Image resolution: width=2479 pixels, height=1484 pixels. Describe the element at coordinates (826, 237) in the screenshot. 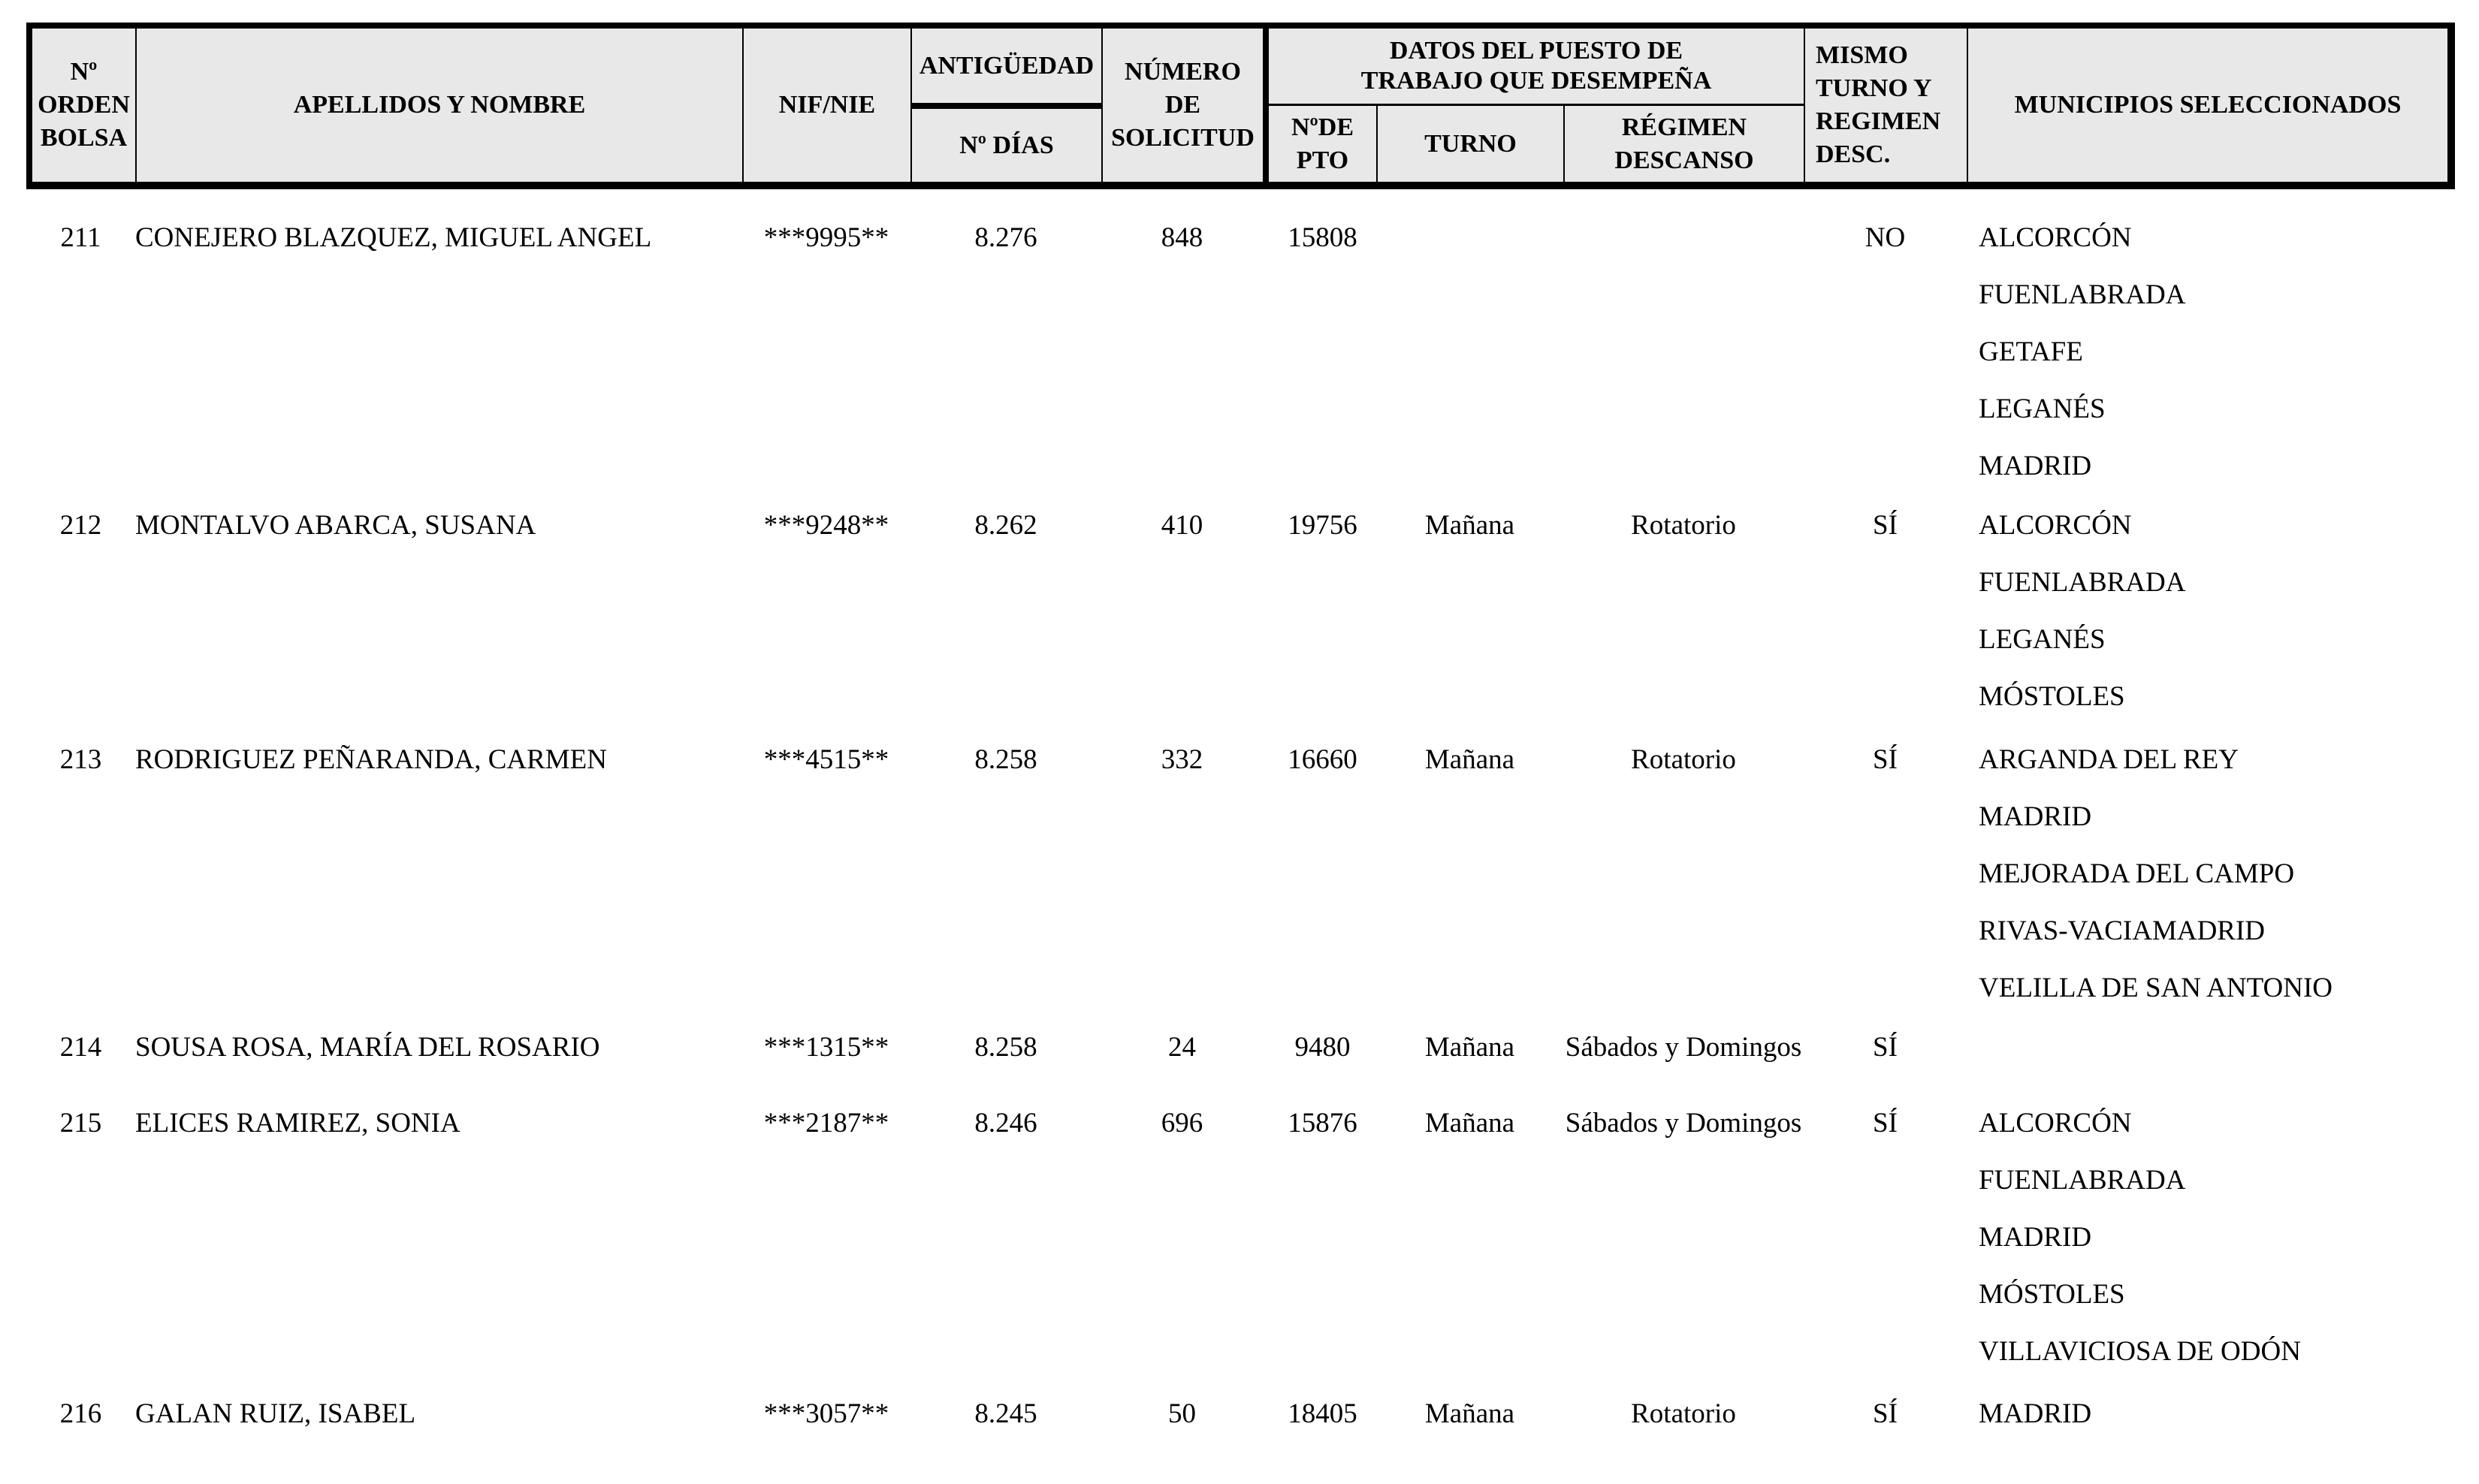

I see `cell-nif-nie: ***9995**` at that location.